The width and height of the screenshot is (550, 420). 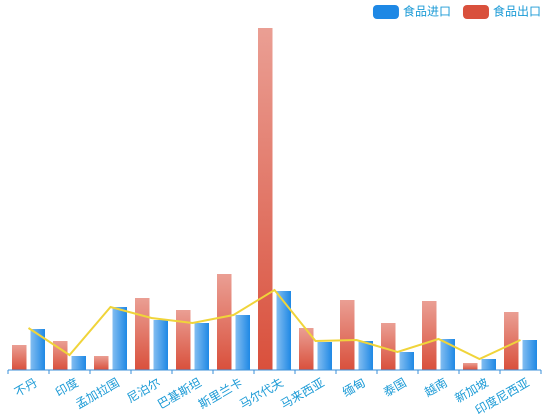 I want to click on legend-label: 食品出口, so click(x=517, y=11).